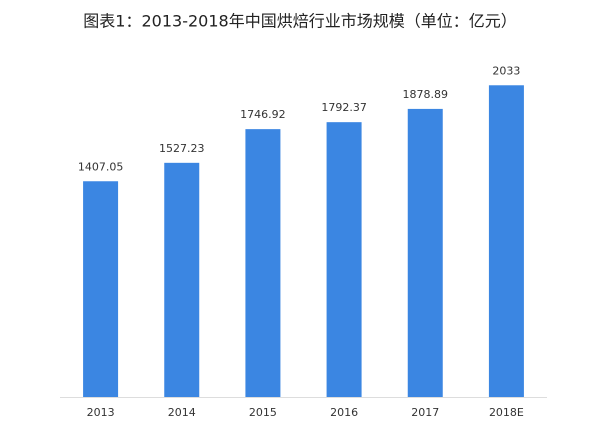 This screenshot has width=600, height=435. What do you see at coordinates (263, 412) in the screenshot?
I see `x-tick-label: 2015` at bounding box center [263, 412].